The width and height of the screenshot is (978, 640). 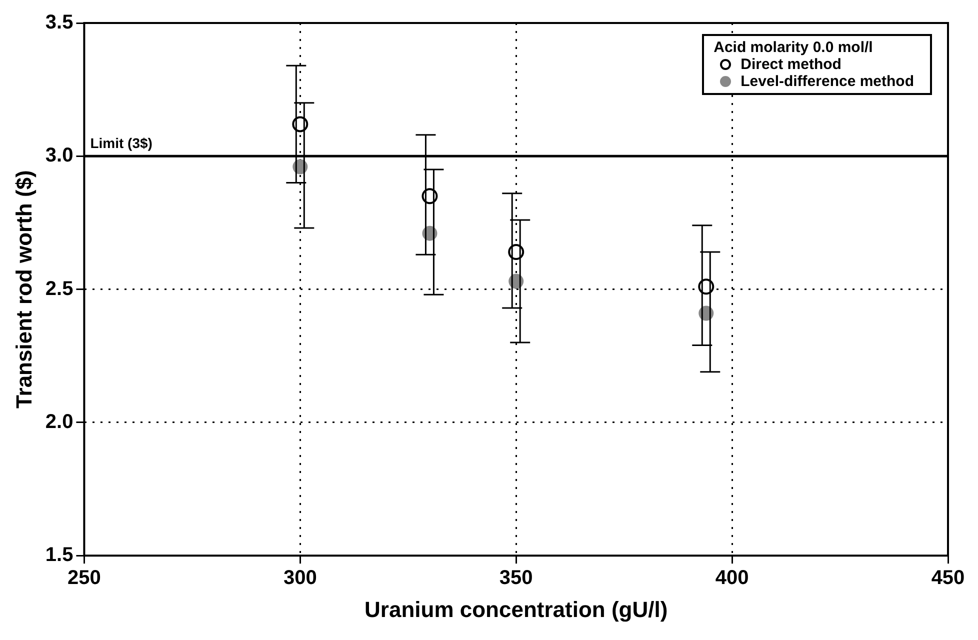 I want to click on x-tick-label: 400, so click(x=732, y=578).